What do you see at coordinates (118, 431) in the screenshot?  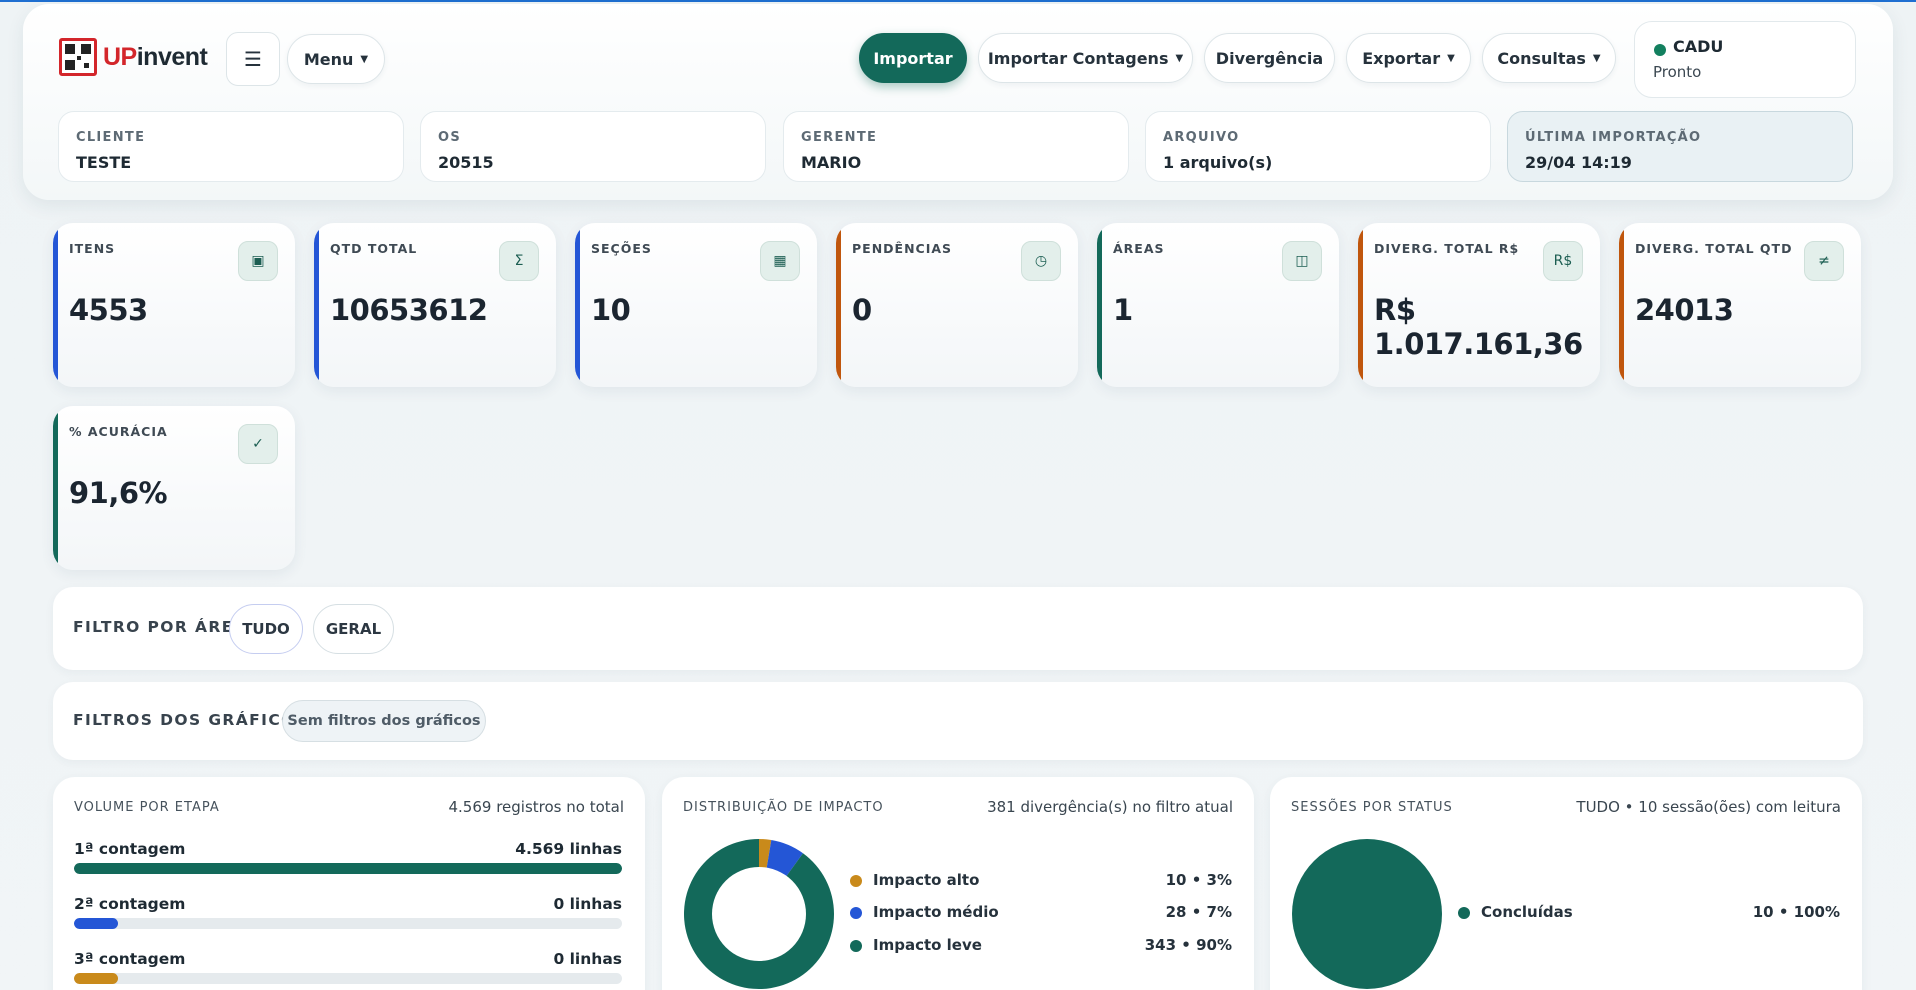 I see `kpi-label: % ACURÁCIA` at bounding box center [118, 431].